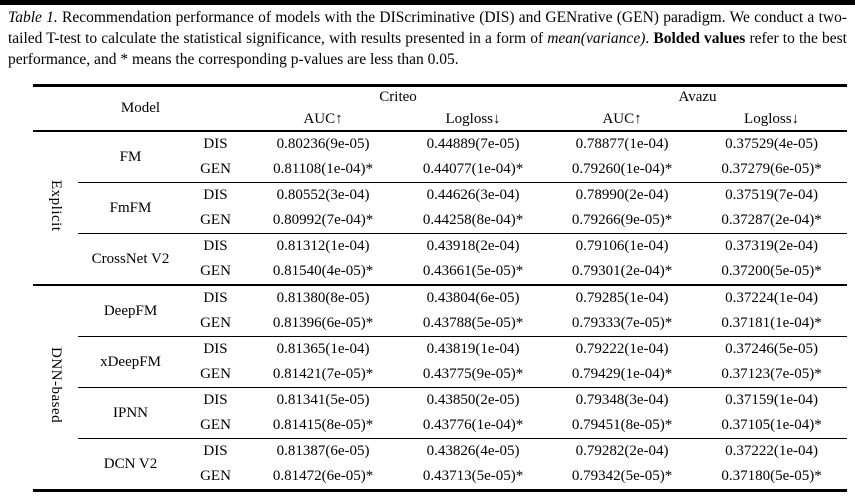 This screenshot has width=855, height=499. I want to click on metric-value: 0.44258(8e-04)*, so click(473, 221).